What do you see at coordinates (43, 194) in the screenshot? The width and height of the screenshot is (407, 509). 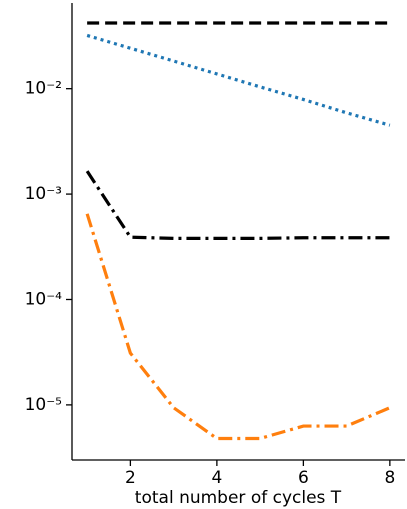 I see `y-tick-label: 10⁻³` at bounding box center [43, 194].